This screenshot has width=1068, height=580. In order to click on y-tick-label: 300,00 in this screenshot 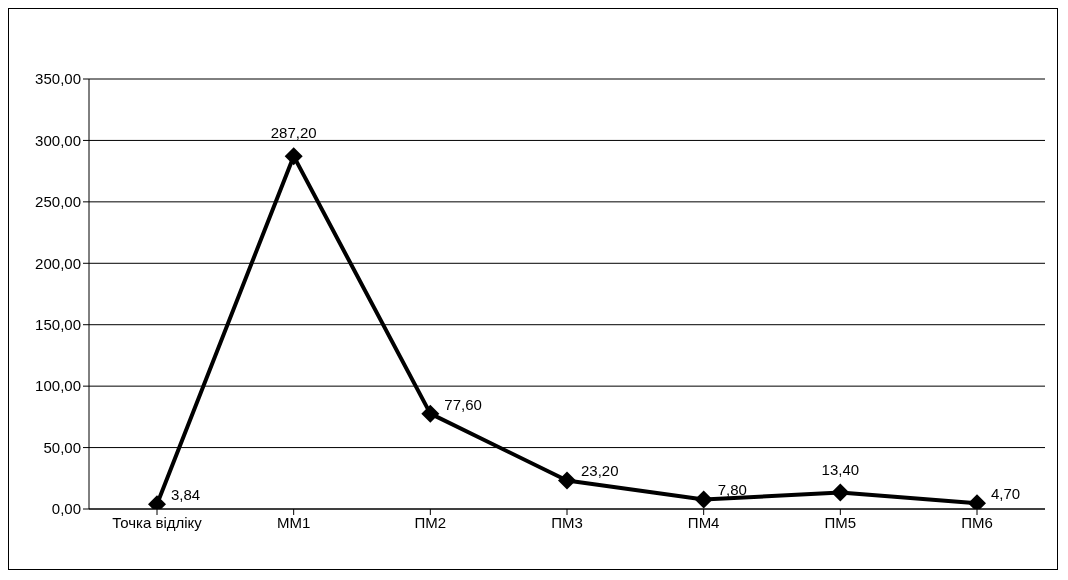, I will do `click(58, 140)`.